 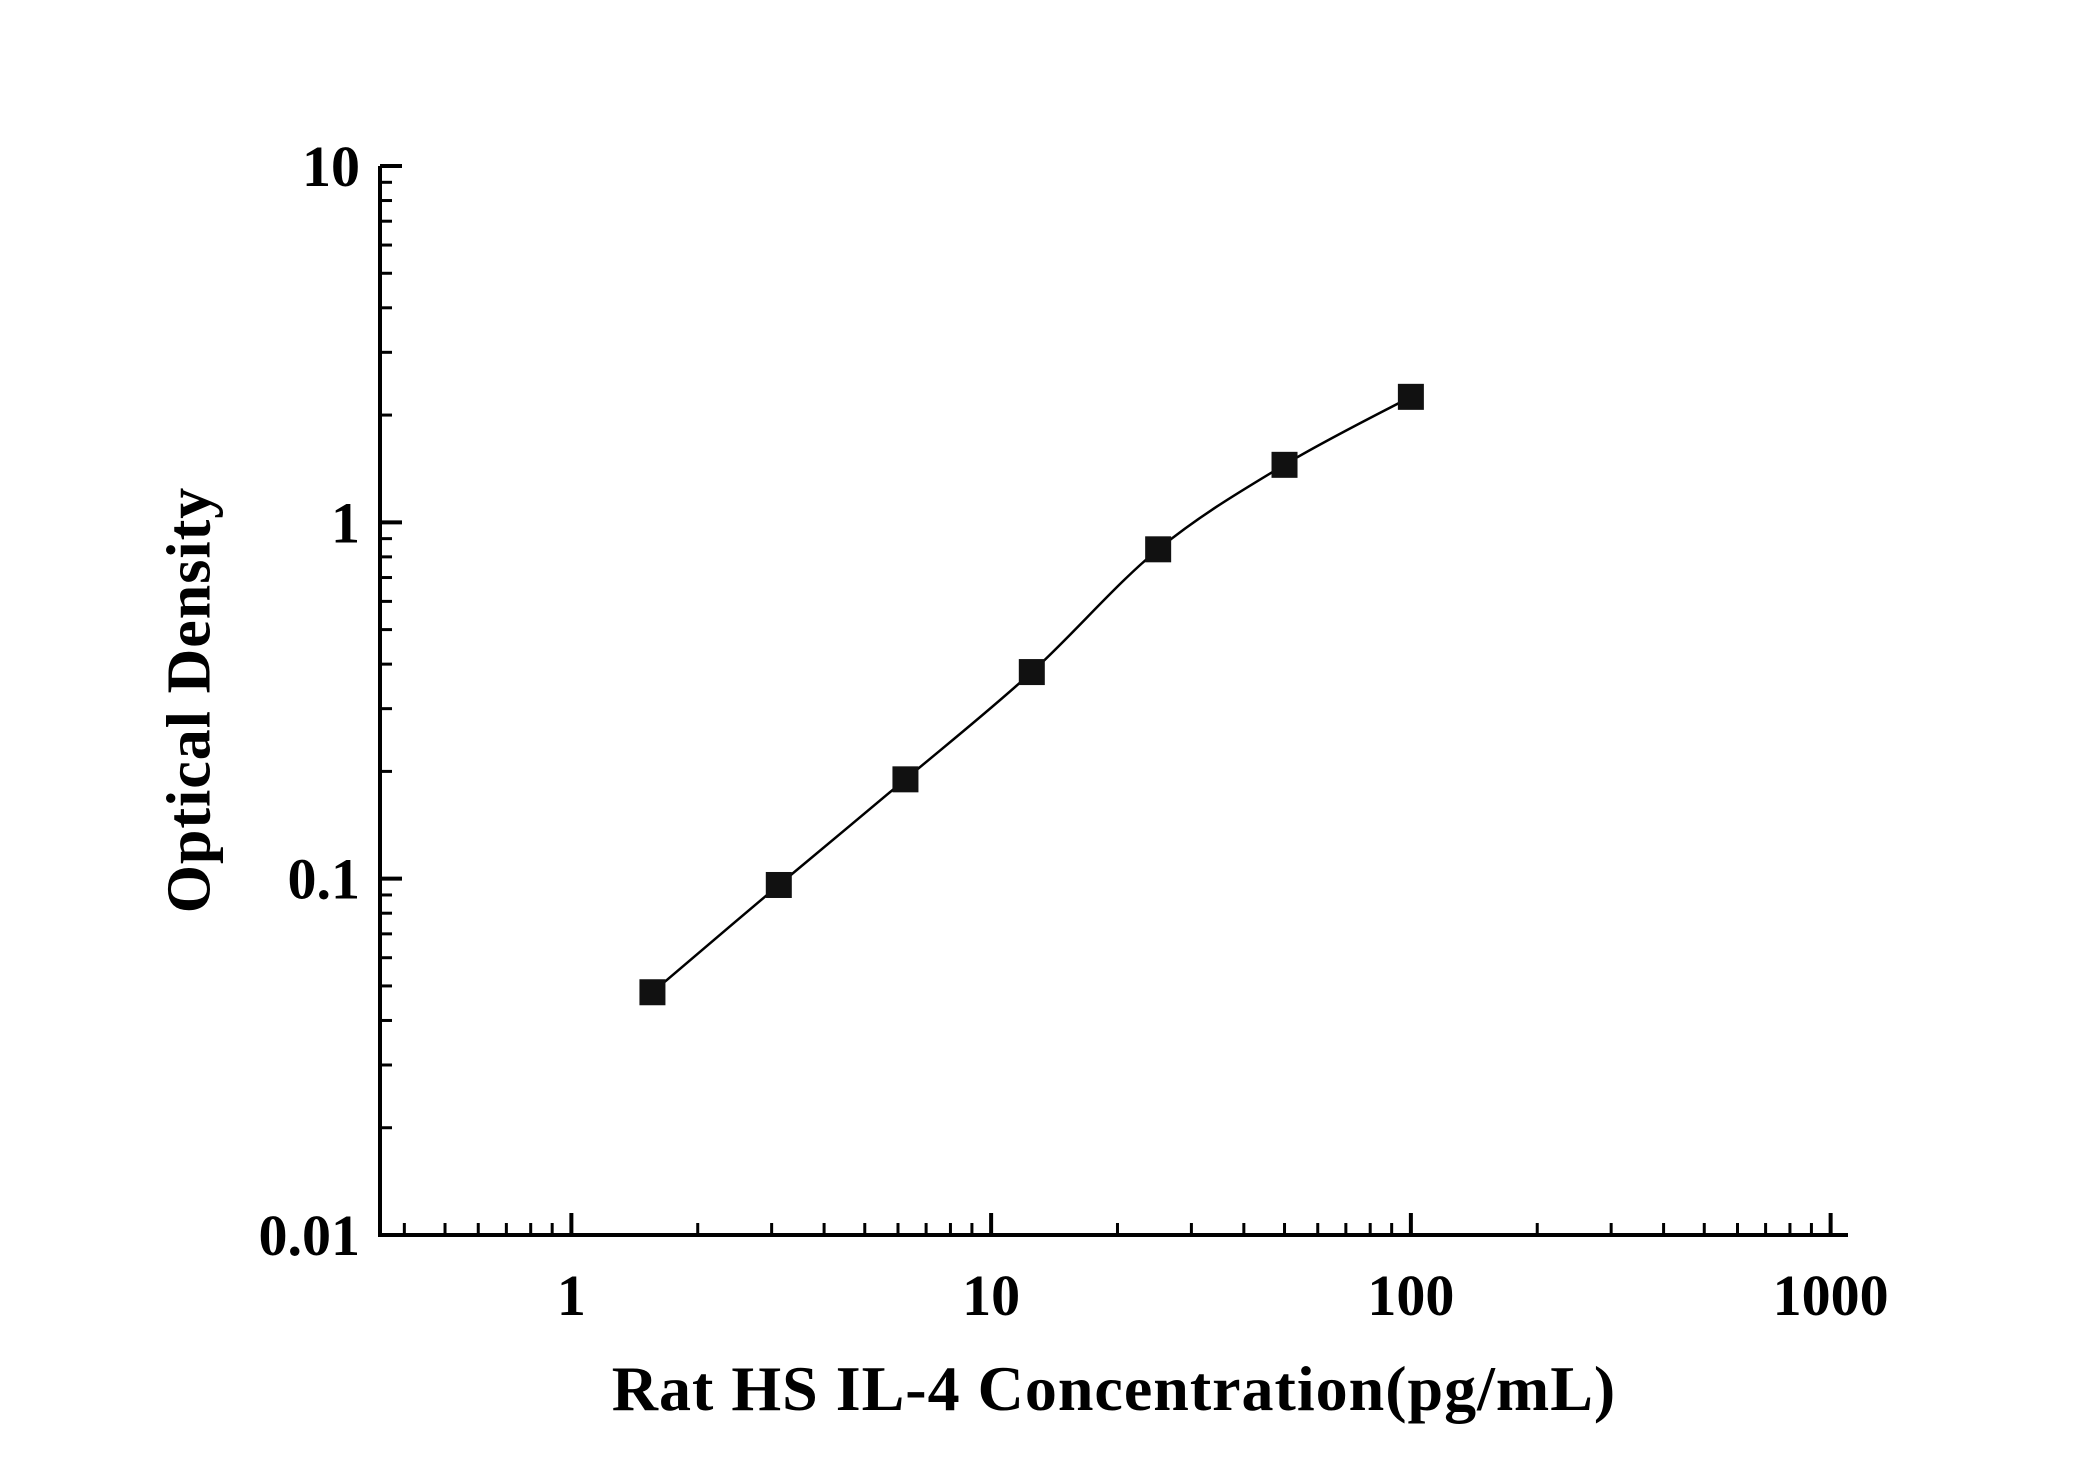 I want to click on fit-curve-line, so click(x=1031, y=694).